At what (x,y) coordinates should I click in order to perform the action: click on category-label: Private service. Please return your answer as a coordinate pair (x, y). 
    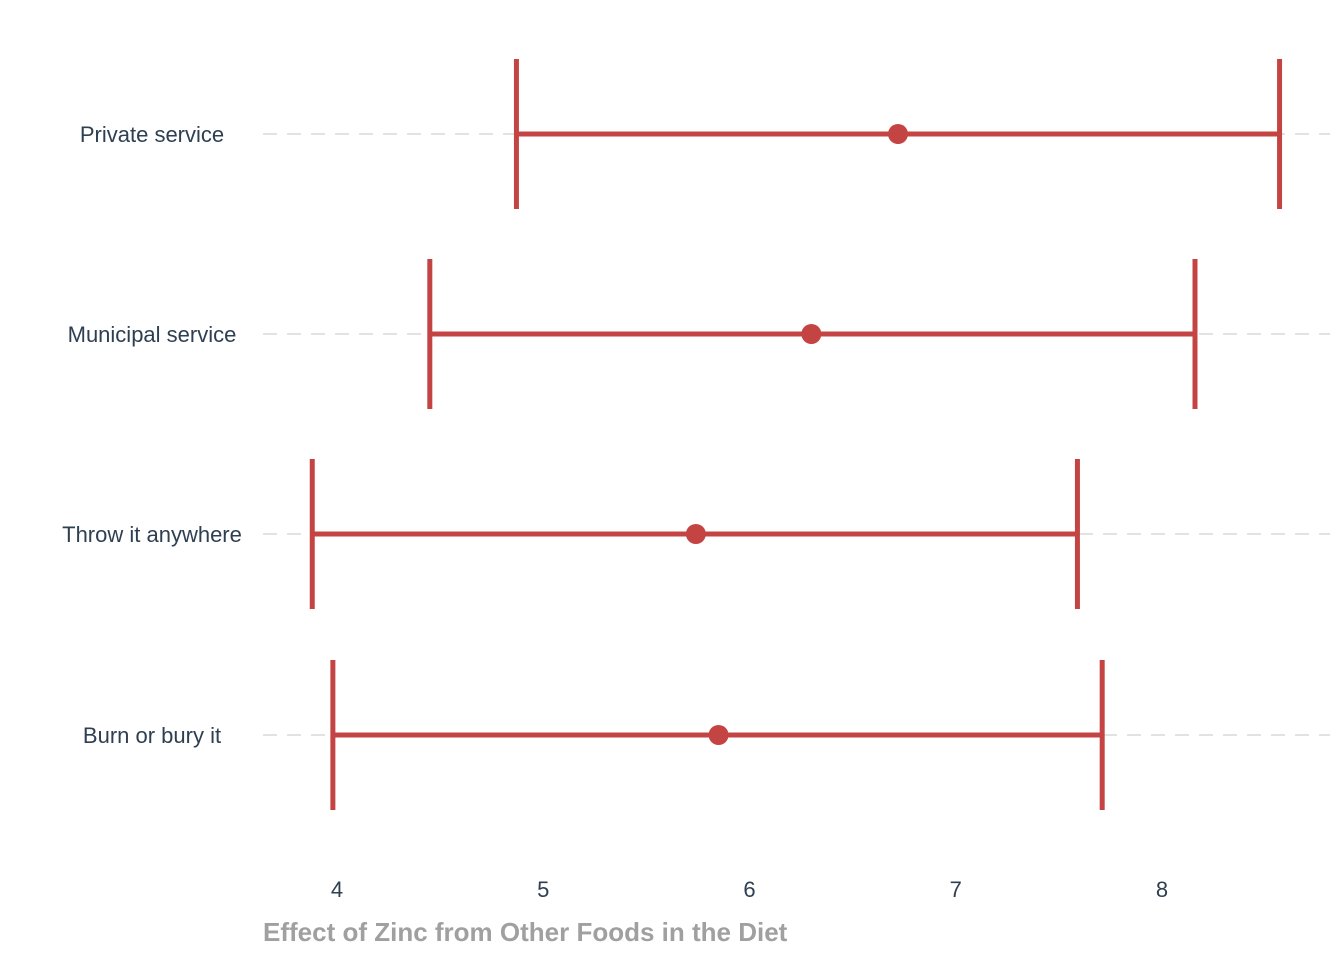
    Looking at the image, I should click on (152, 134).